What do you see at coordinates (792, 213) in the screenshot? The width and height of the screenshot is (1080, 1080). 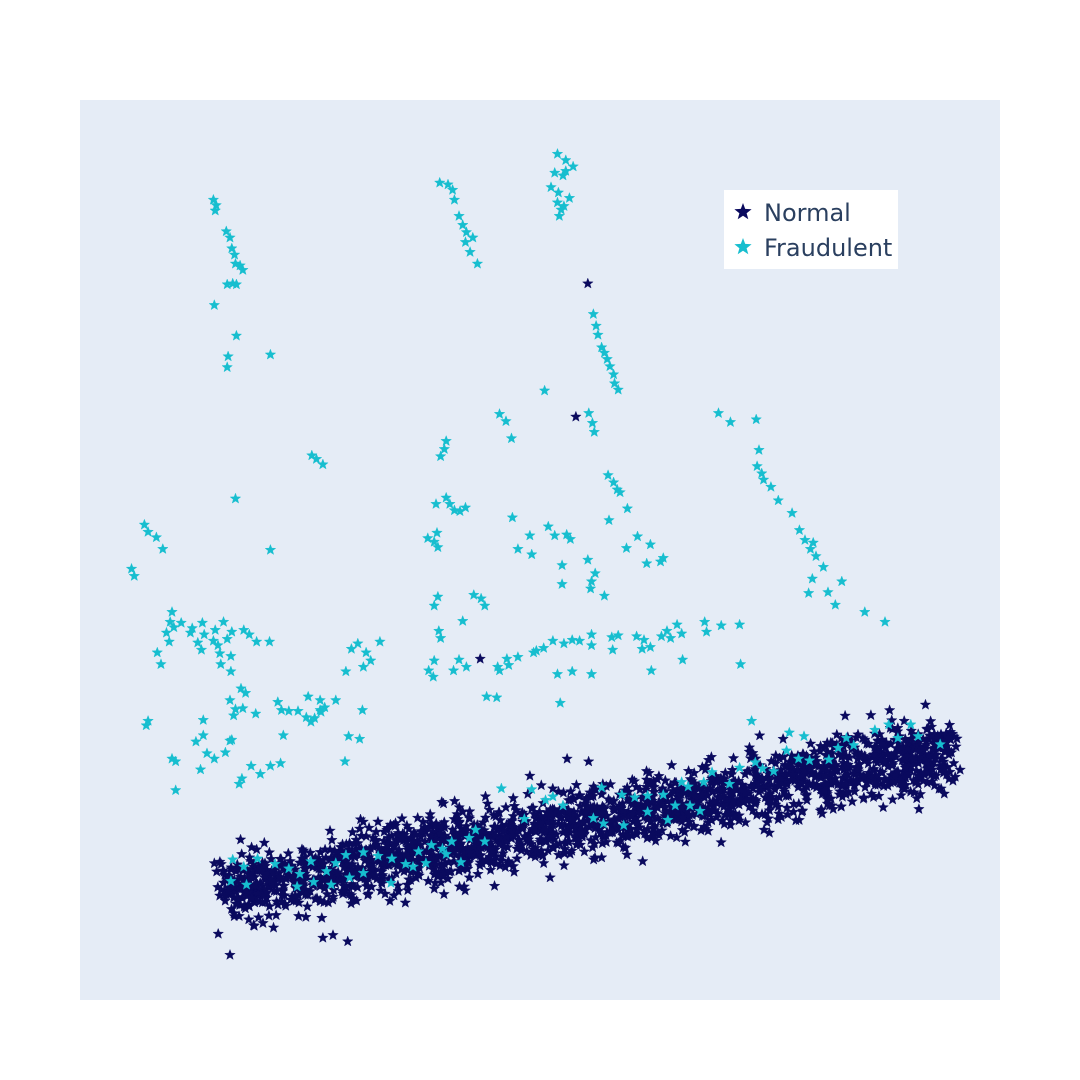 I see `legend-item-normal: Normal` at bounding box center [792, 213].